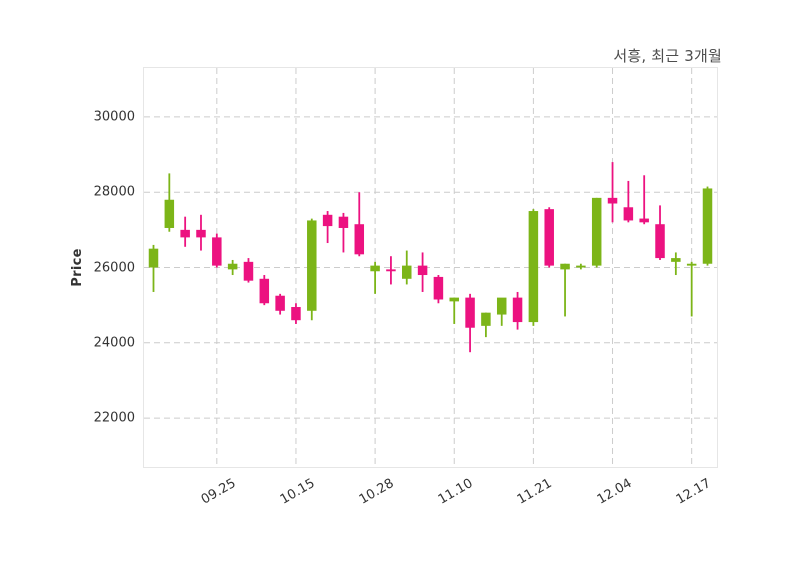 The height and width of the screenshot is (575, 800). What do you see at coordinates (114, 192) in the screenshot?
I see `y-axis-tick-label: 28000` at bounding box center [114, 192].